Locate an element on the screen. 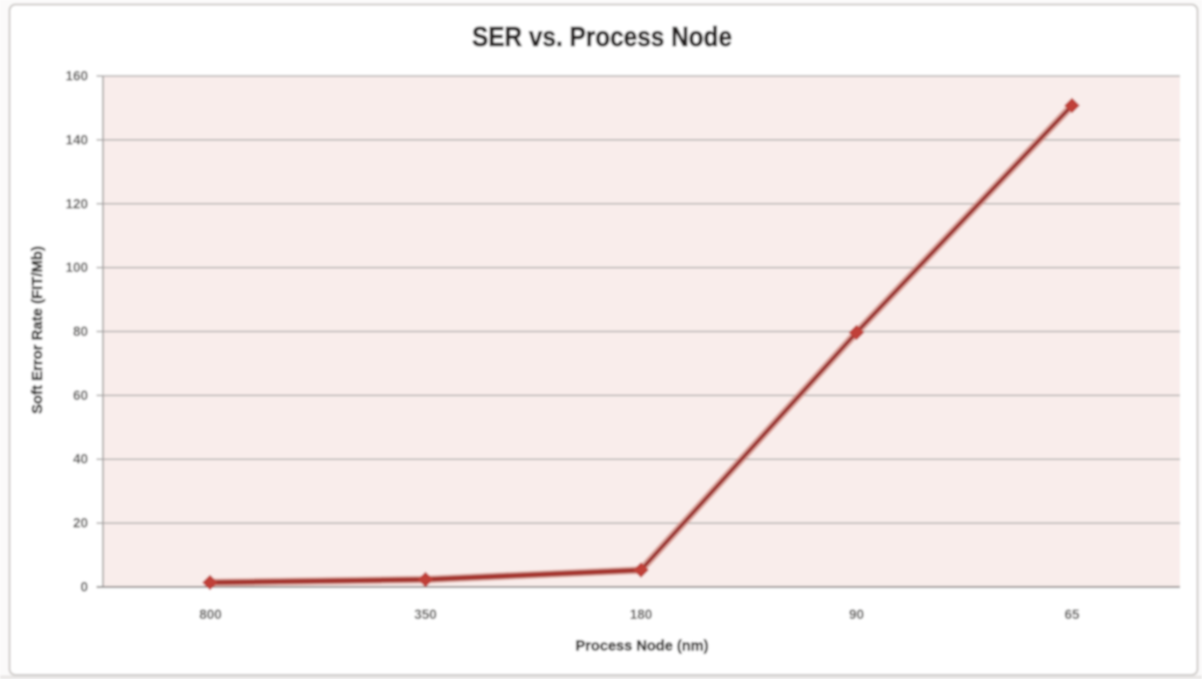  svg-text: 120 is located at coordinates (76, 203).